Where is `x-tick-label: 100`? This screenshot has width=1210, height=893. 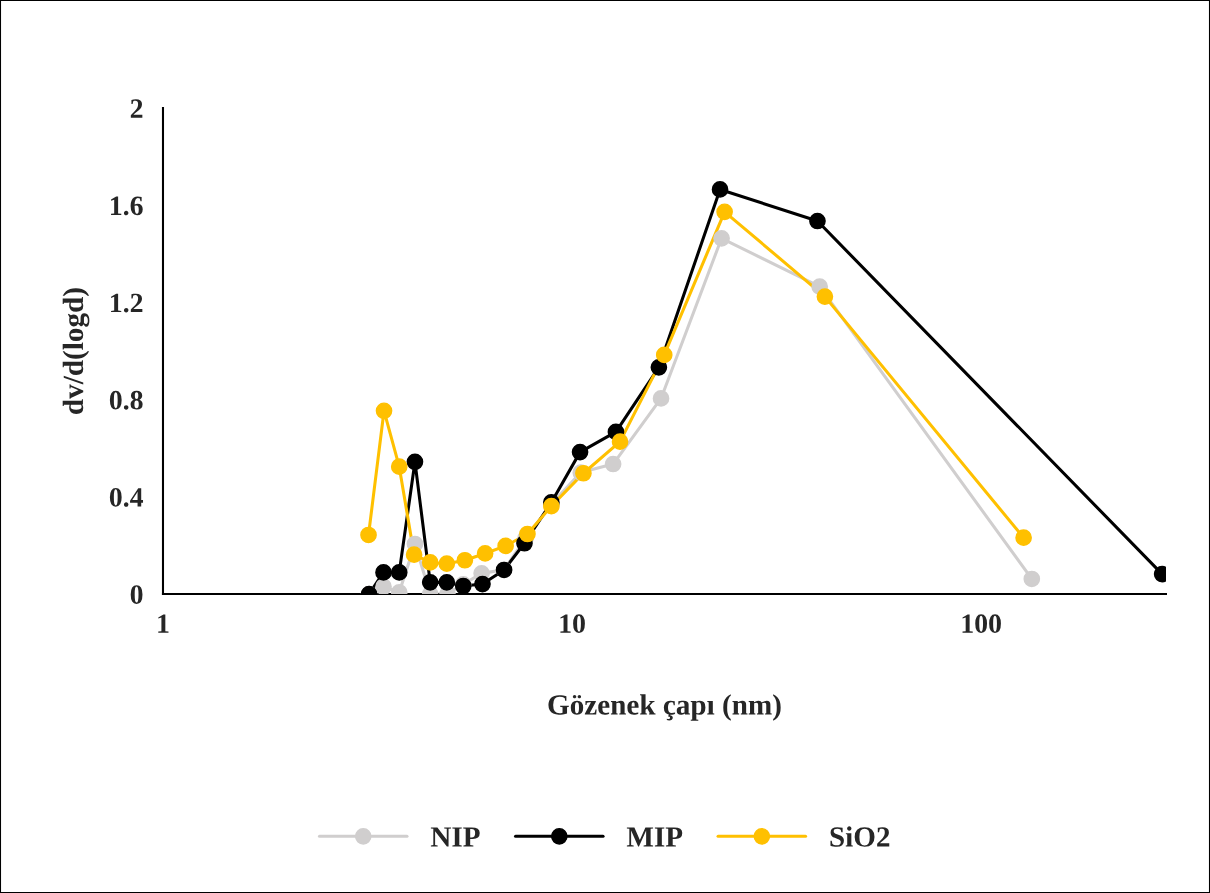
x-tick-label: 100 is located at coordinates (981, 624).